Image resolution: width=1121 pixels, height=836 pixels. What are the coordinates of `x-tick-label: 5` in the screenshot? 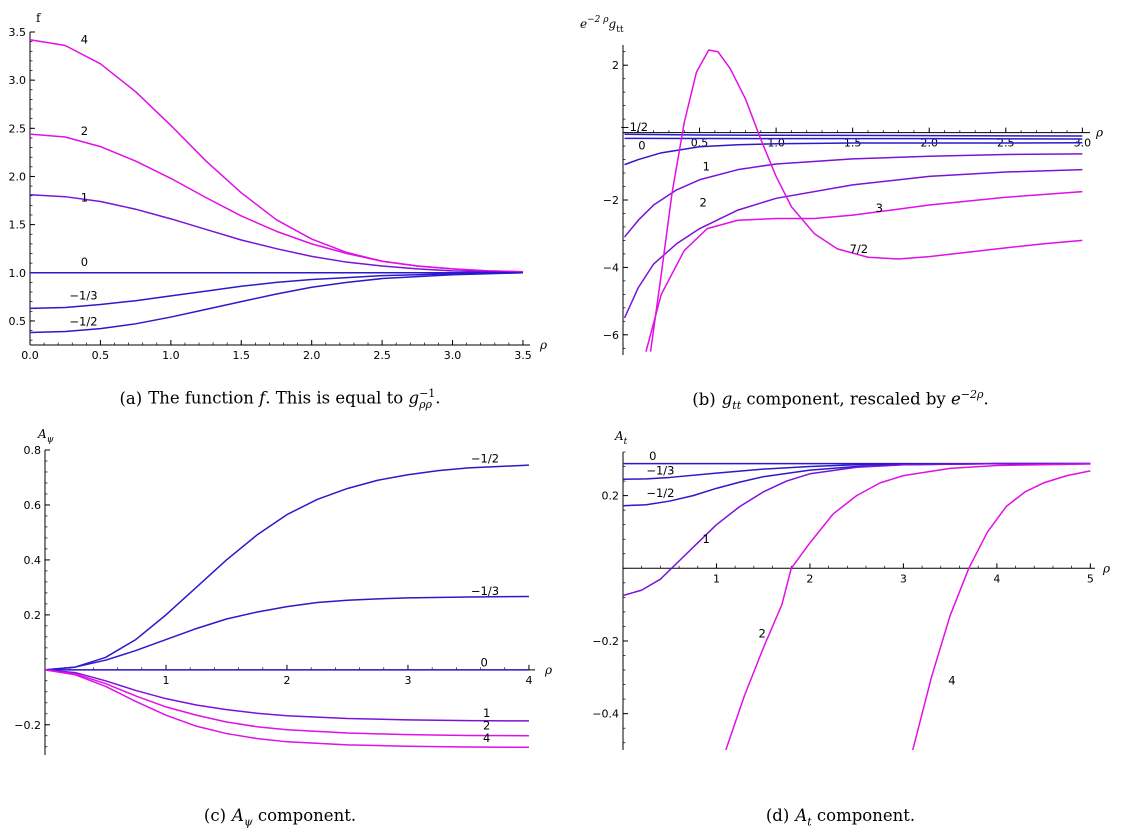 It's located at (1090, 578).